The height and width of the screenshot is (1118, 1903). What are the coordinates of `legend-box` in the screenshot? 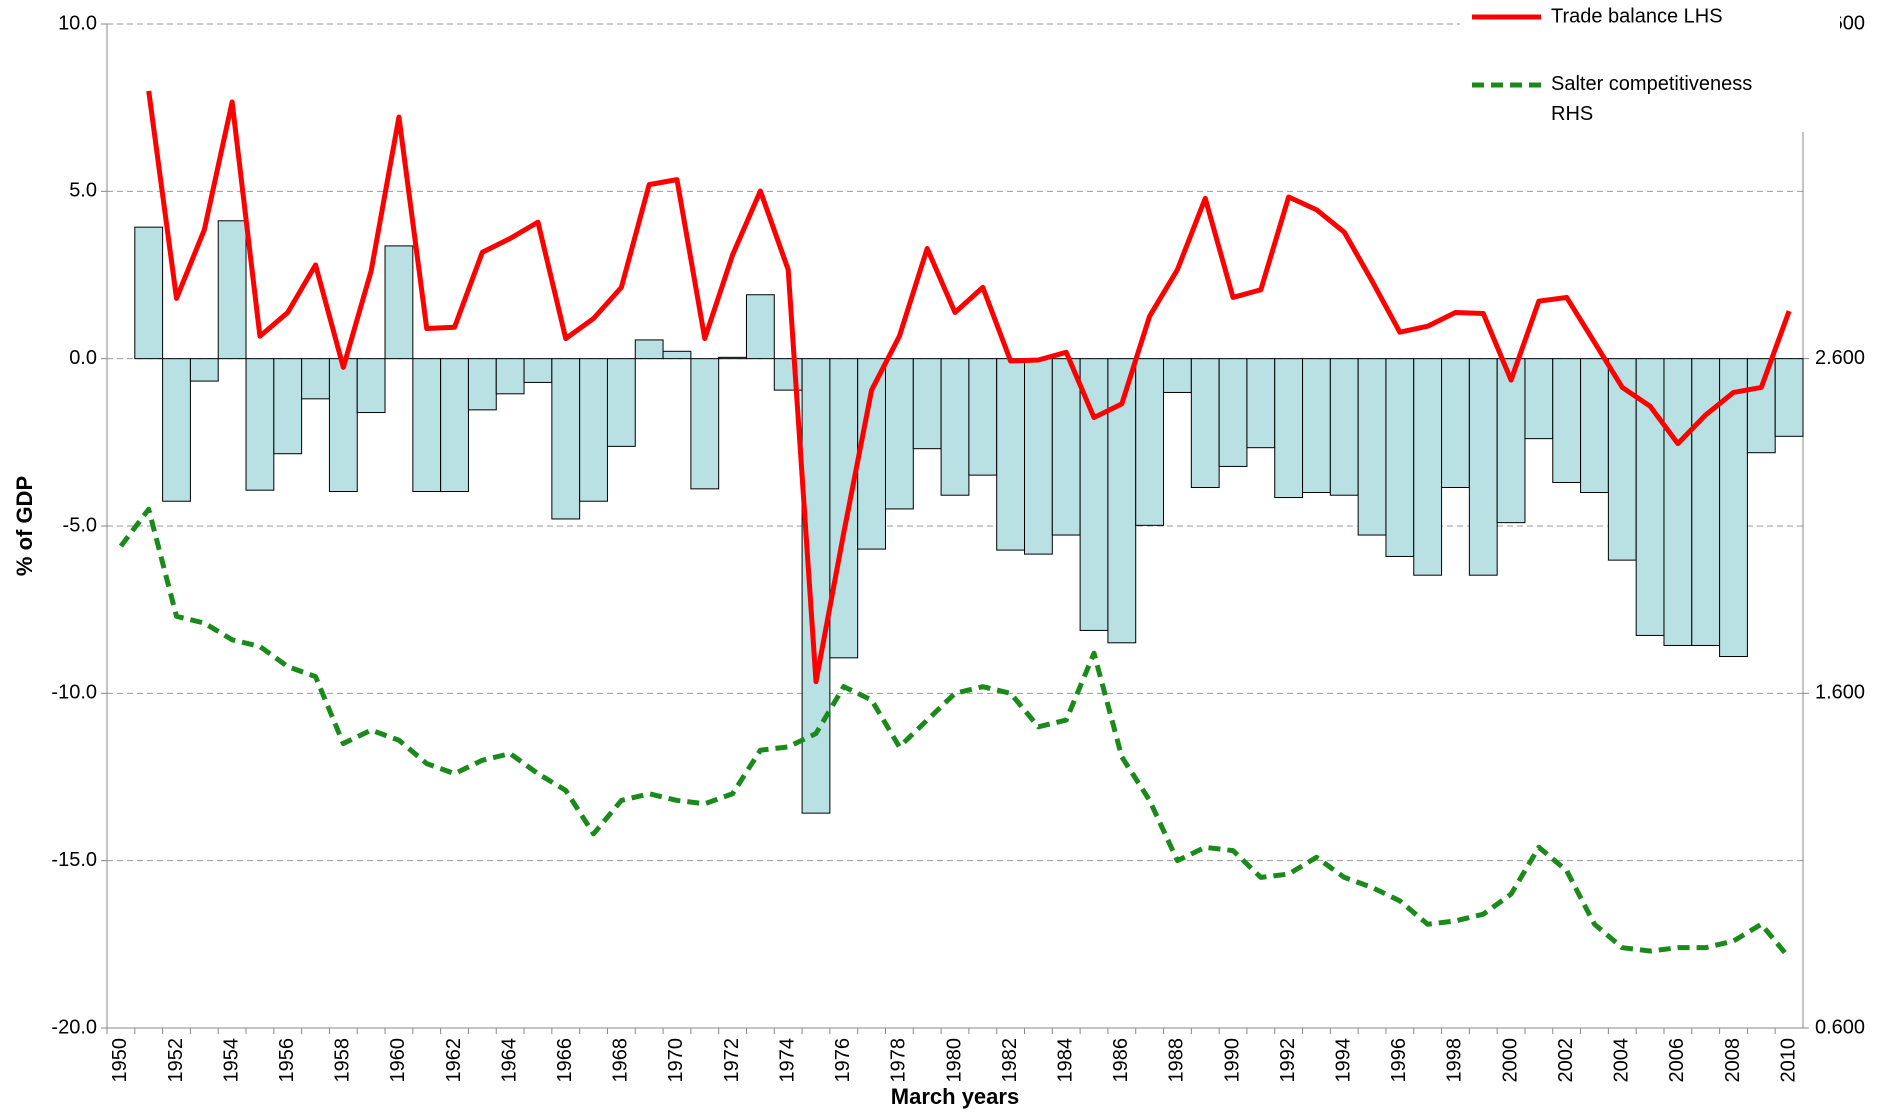 It's located at (1650, 66).